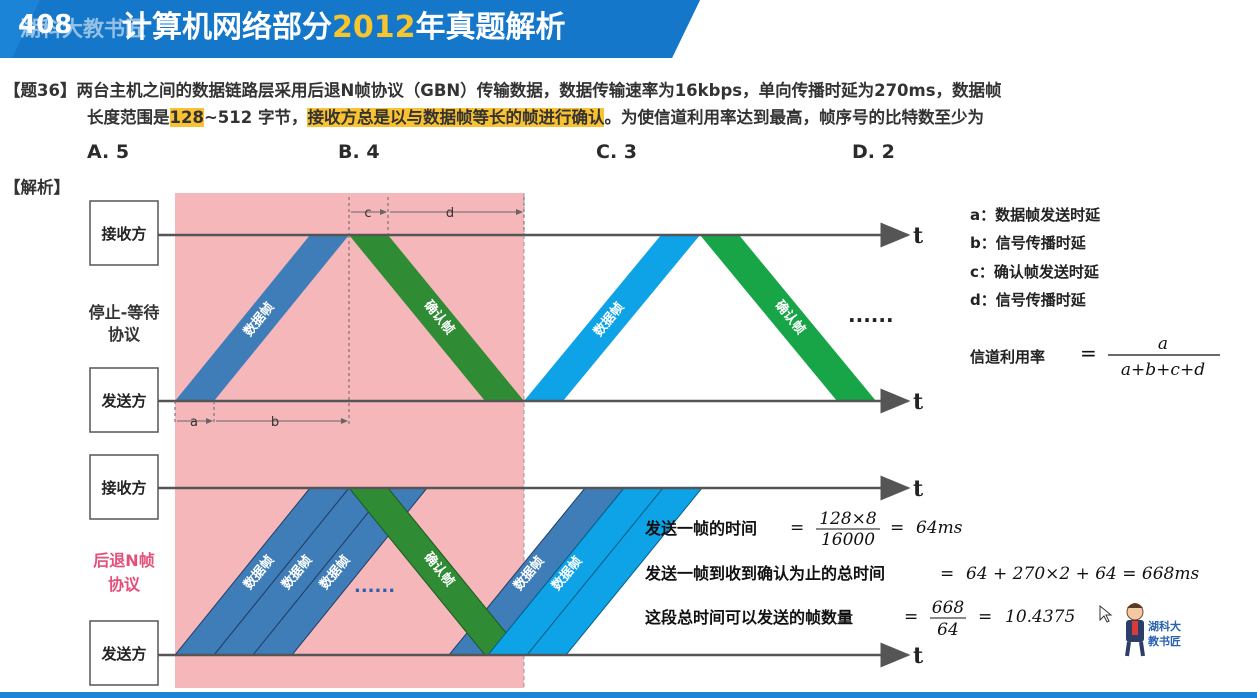 The image size is (1257, 698). I want to click on sender-label-bottom: 发送方, so click(123, 654).